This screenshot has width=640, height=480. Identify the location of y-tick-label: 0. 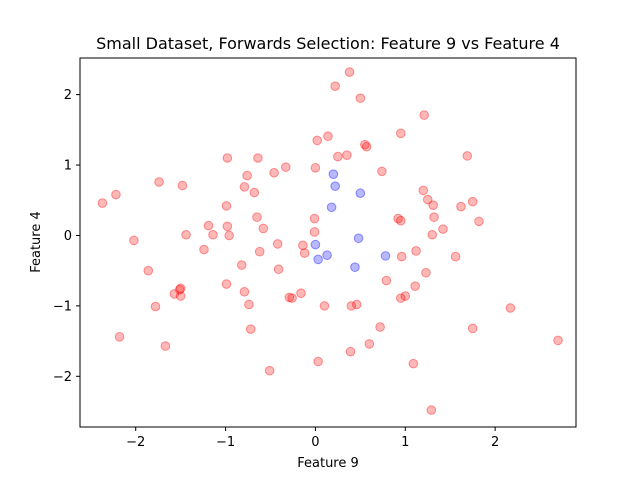
(68, 236).